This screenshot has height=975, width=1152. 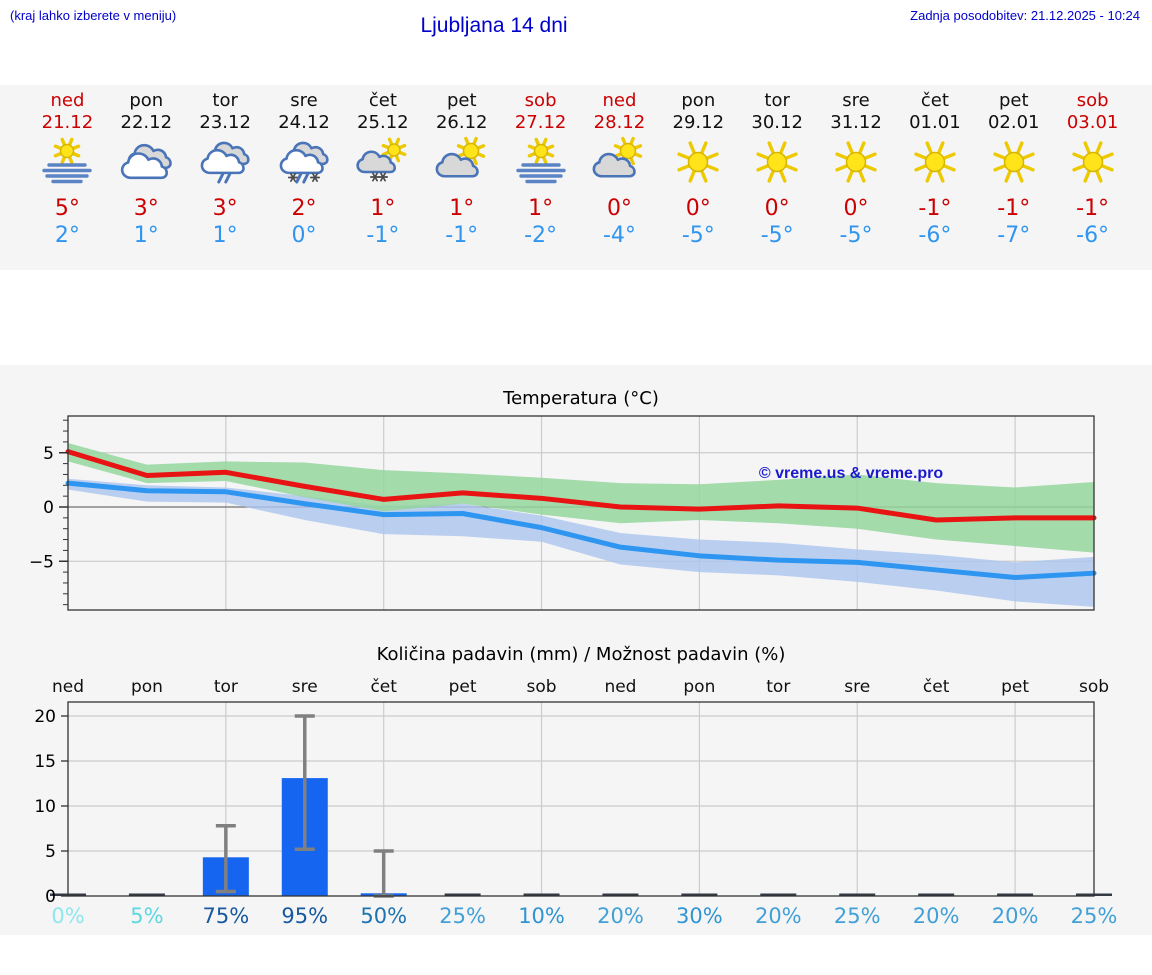 I want to click on precip-probability-label: 30%, so click(x=699, y=916).